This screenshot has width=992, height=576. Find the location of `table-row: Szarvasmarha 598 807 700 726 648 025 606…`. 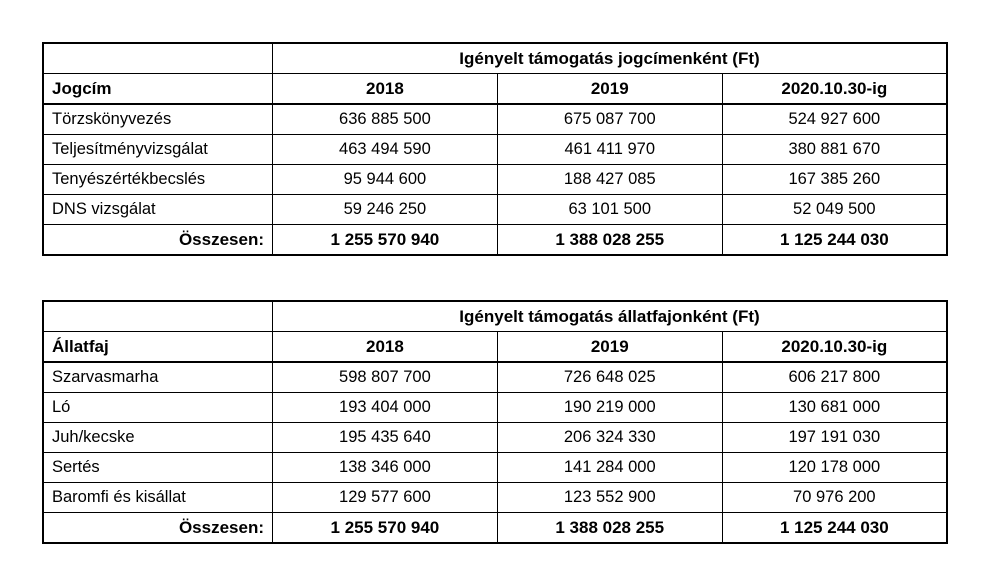

table-row: Szarvasmarha 598 807 700 726 648 025 606… is located at coordinates (495, 377).